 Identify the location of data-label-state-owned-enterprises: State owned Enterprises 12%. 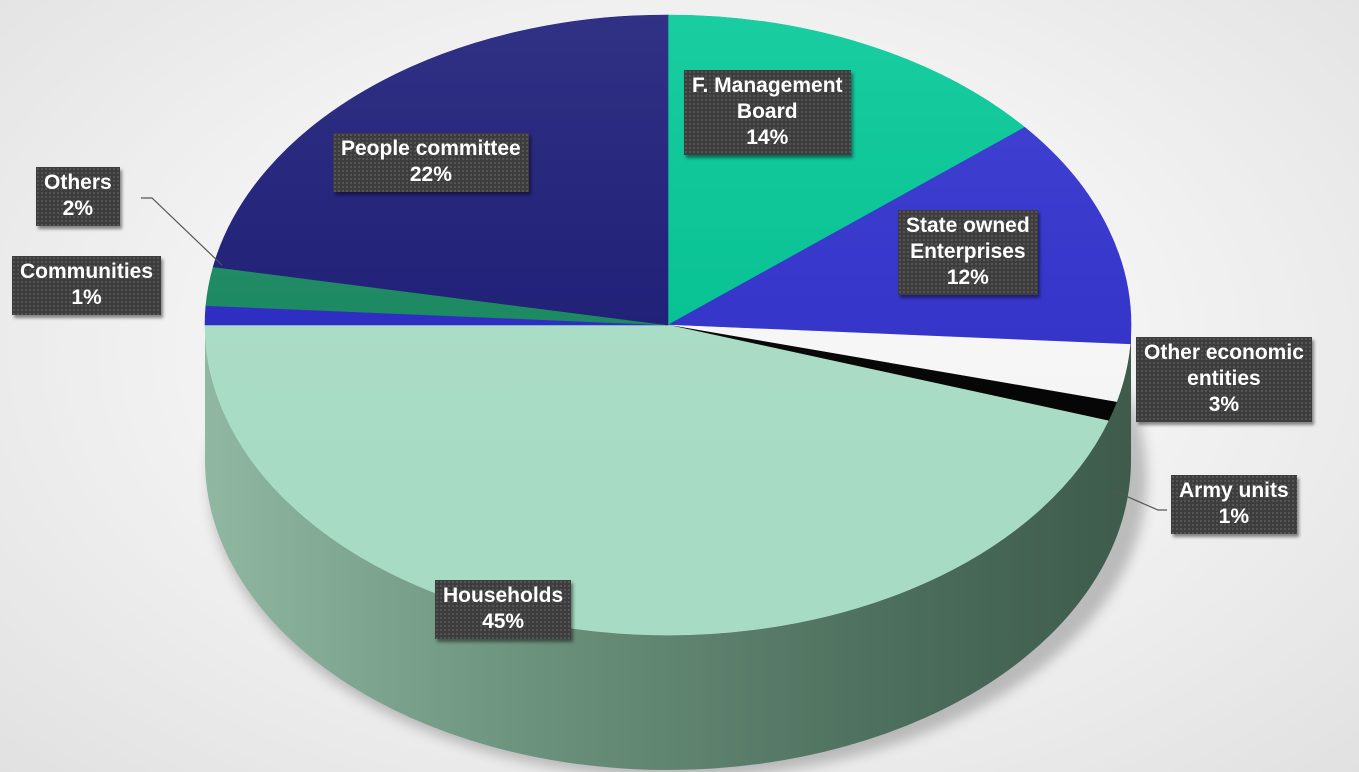
(968, 252).